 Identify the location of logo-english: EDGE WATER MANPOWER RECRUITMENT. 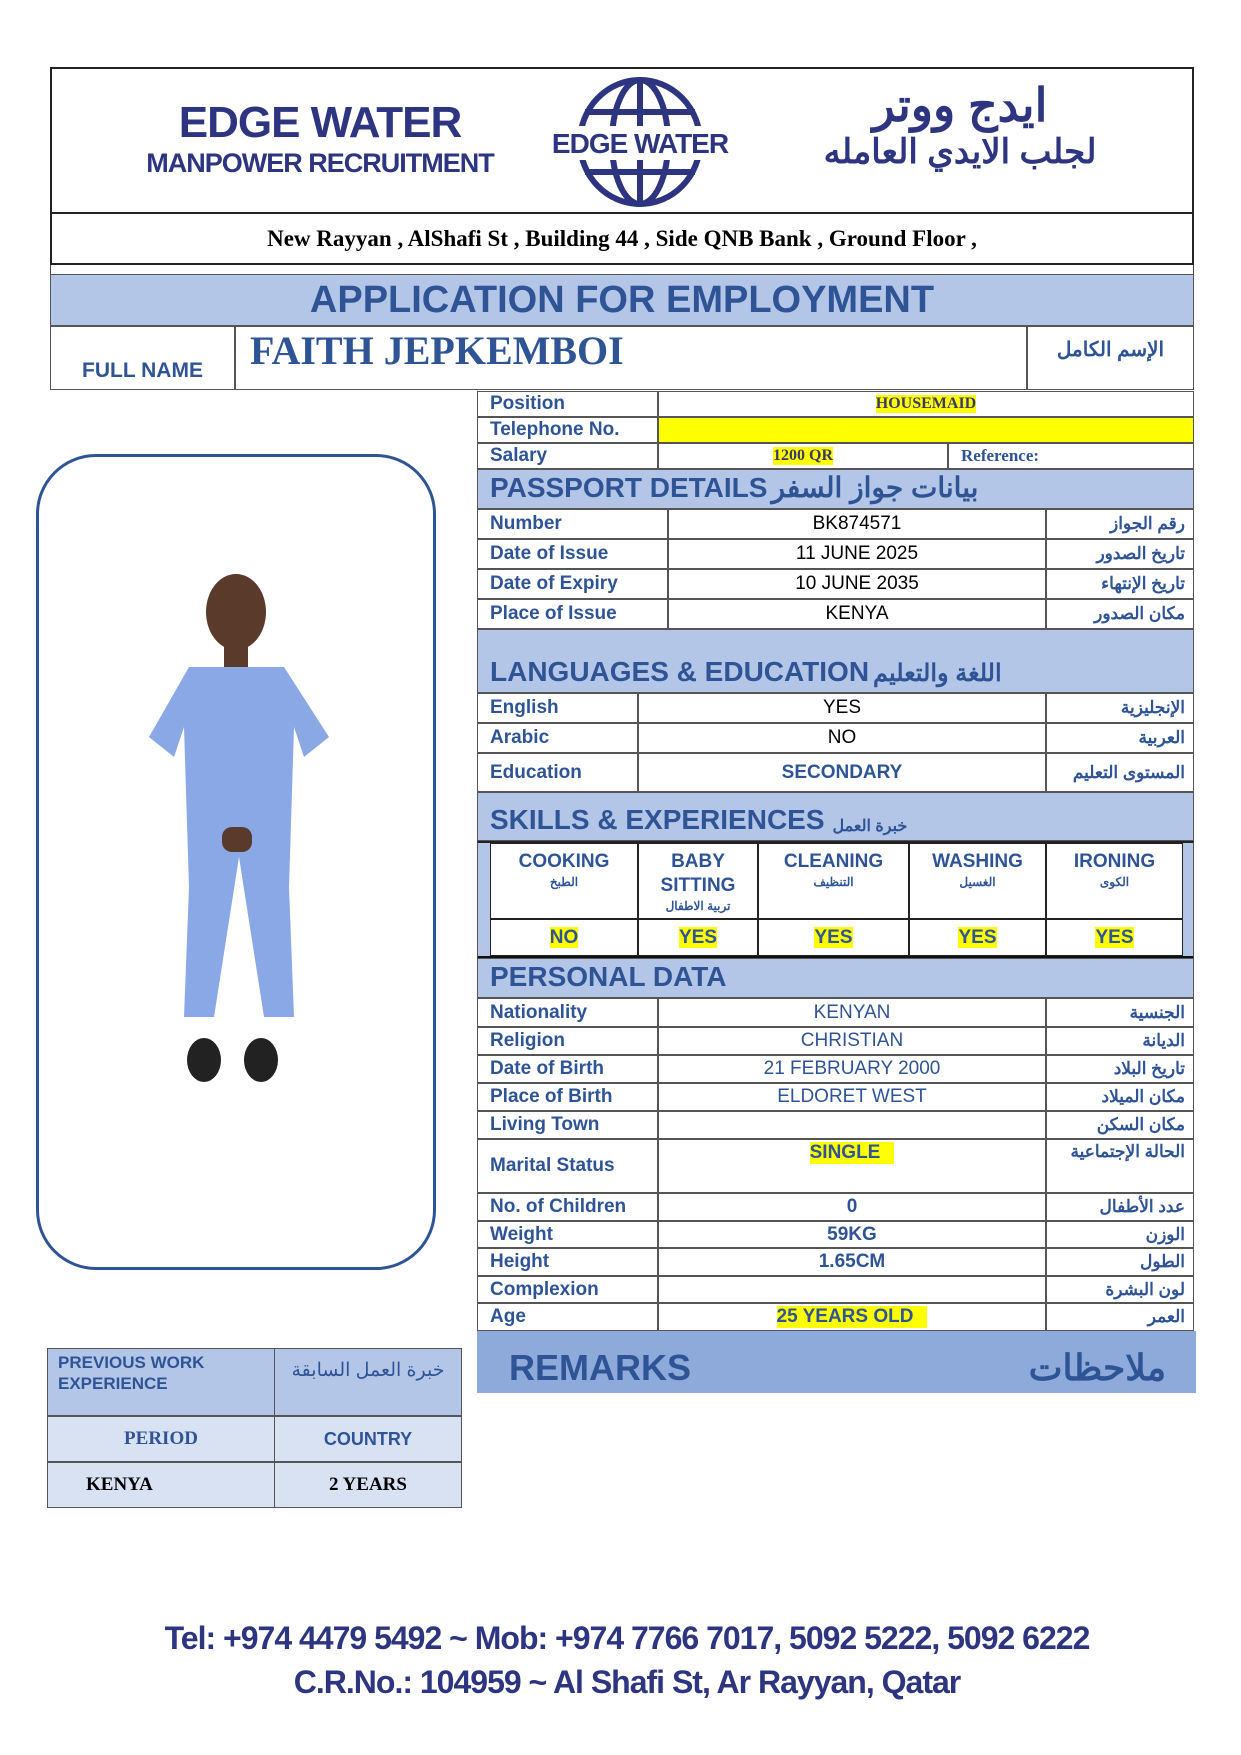
(320, 138).